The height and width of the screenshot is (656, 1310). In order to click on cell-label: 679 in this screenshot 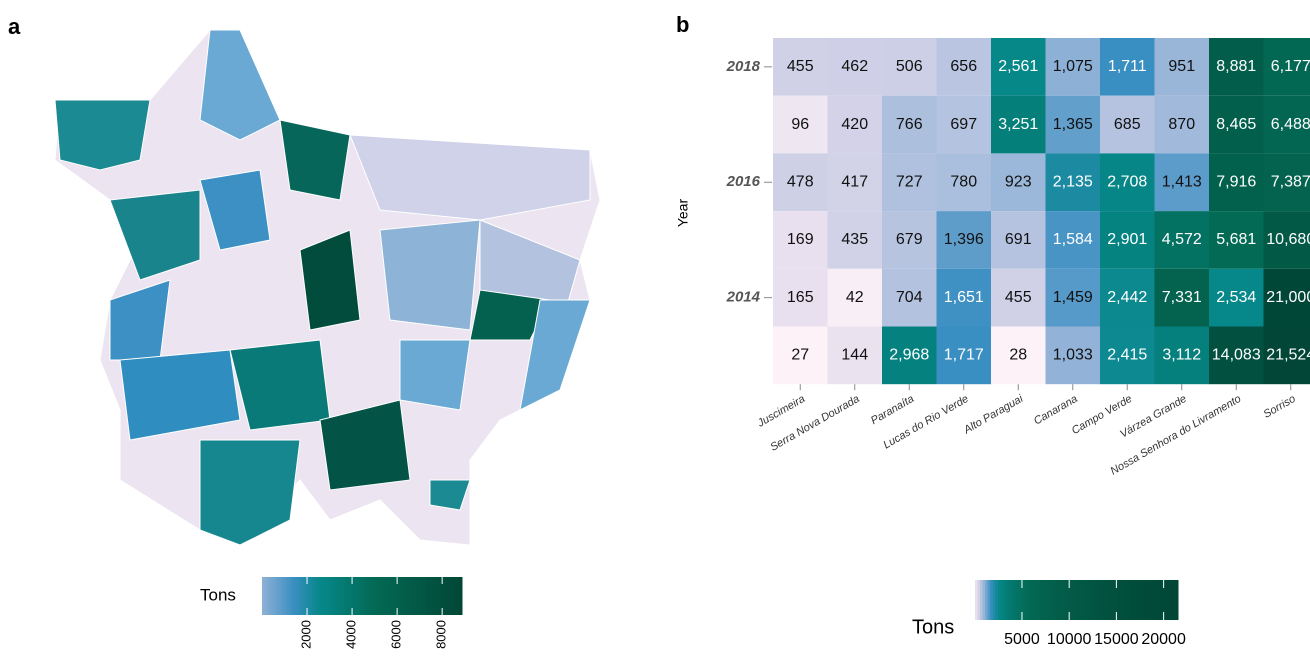, I will do `click(909, 239)`.